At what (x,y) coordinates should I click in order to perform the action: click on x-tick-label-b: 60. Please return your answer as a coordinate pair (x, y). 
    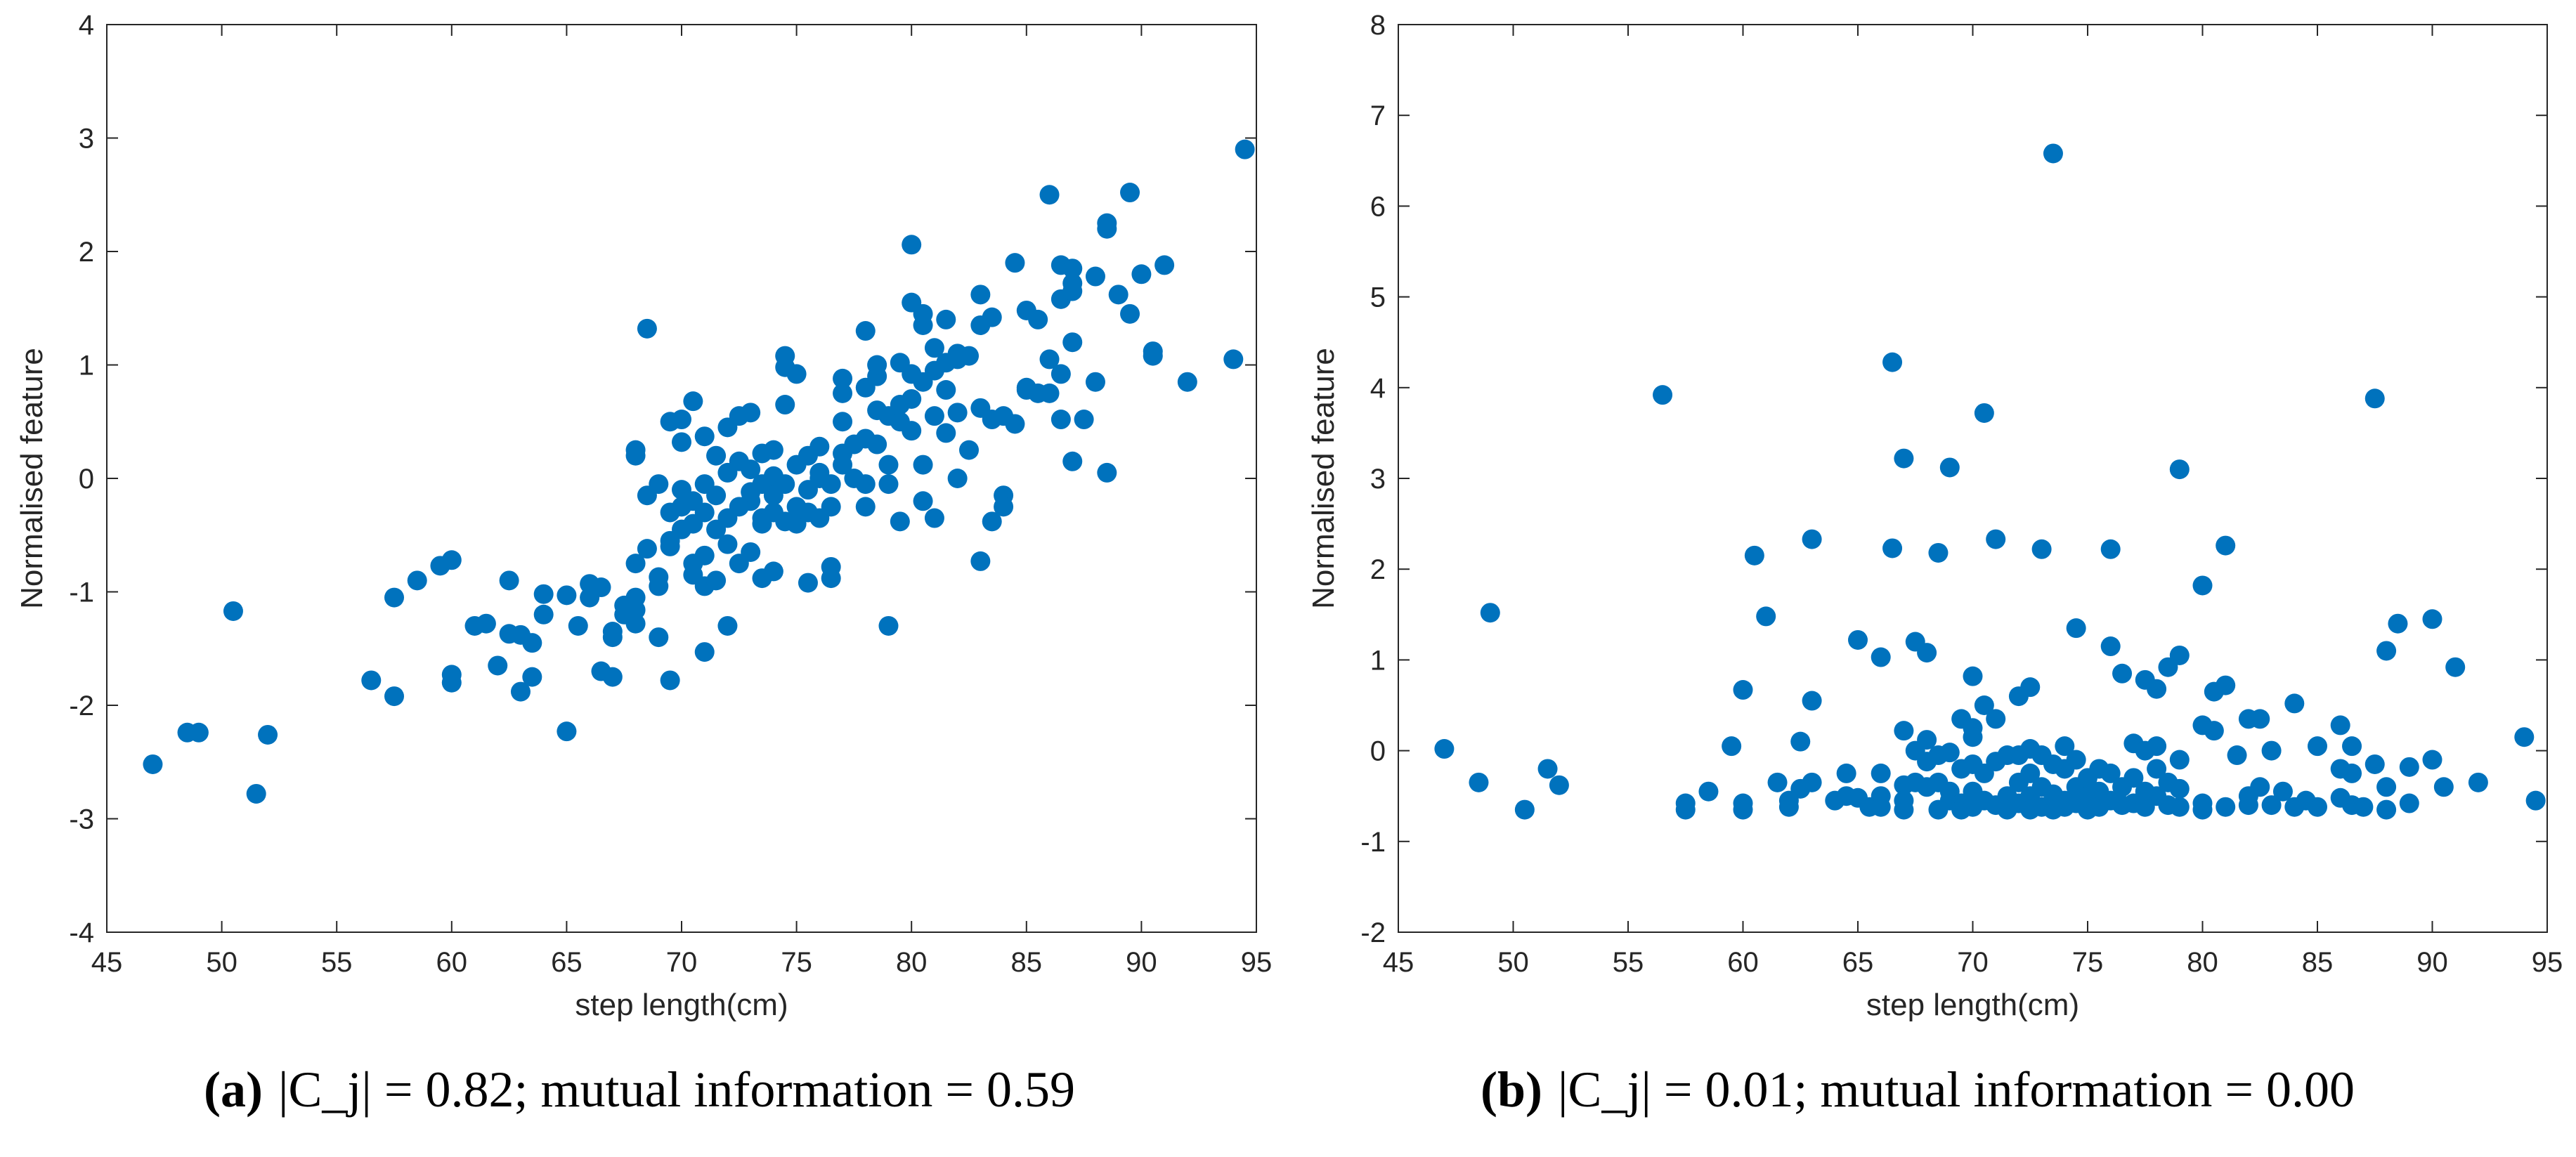
    Looking at the image, I should click on (1743, 962).